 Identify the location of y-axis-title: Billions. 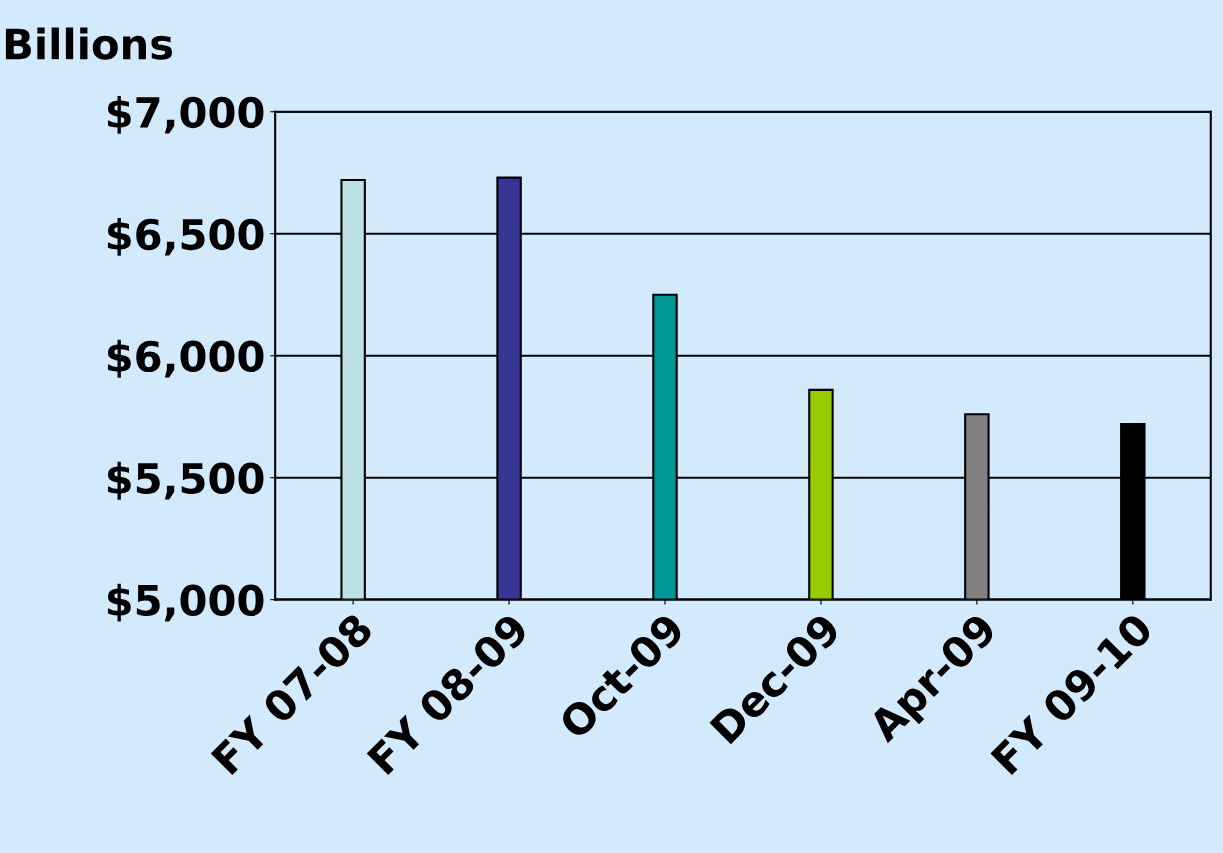
(89, 43).